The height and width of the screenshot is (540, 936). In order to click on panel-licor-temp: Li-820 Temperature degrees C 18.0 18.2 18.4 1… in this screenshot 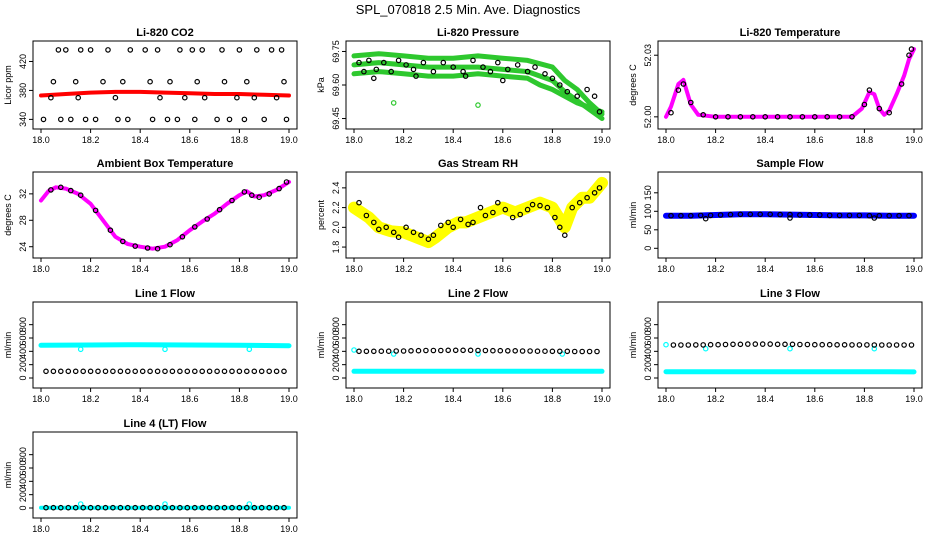, I will do `click(775, 86)`.